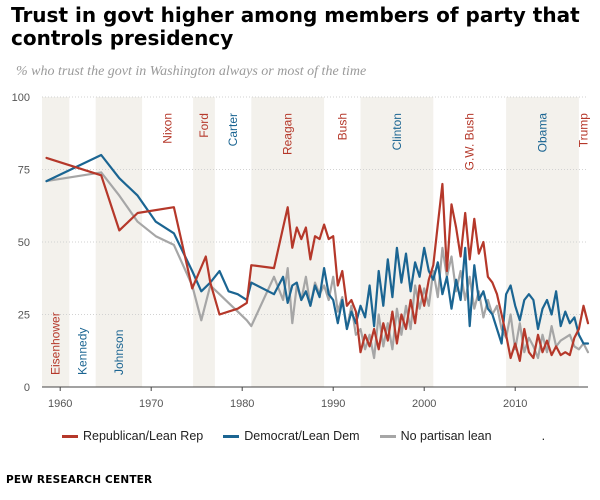 The image size is (600, 500). Describe the element at coordinates (288, 242) in the screenshot. I see `term-band-reagan` at that location.